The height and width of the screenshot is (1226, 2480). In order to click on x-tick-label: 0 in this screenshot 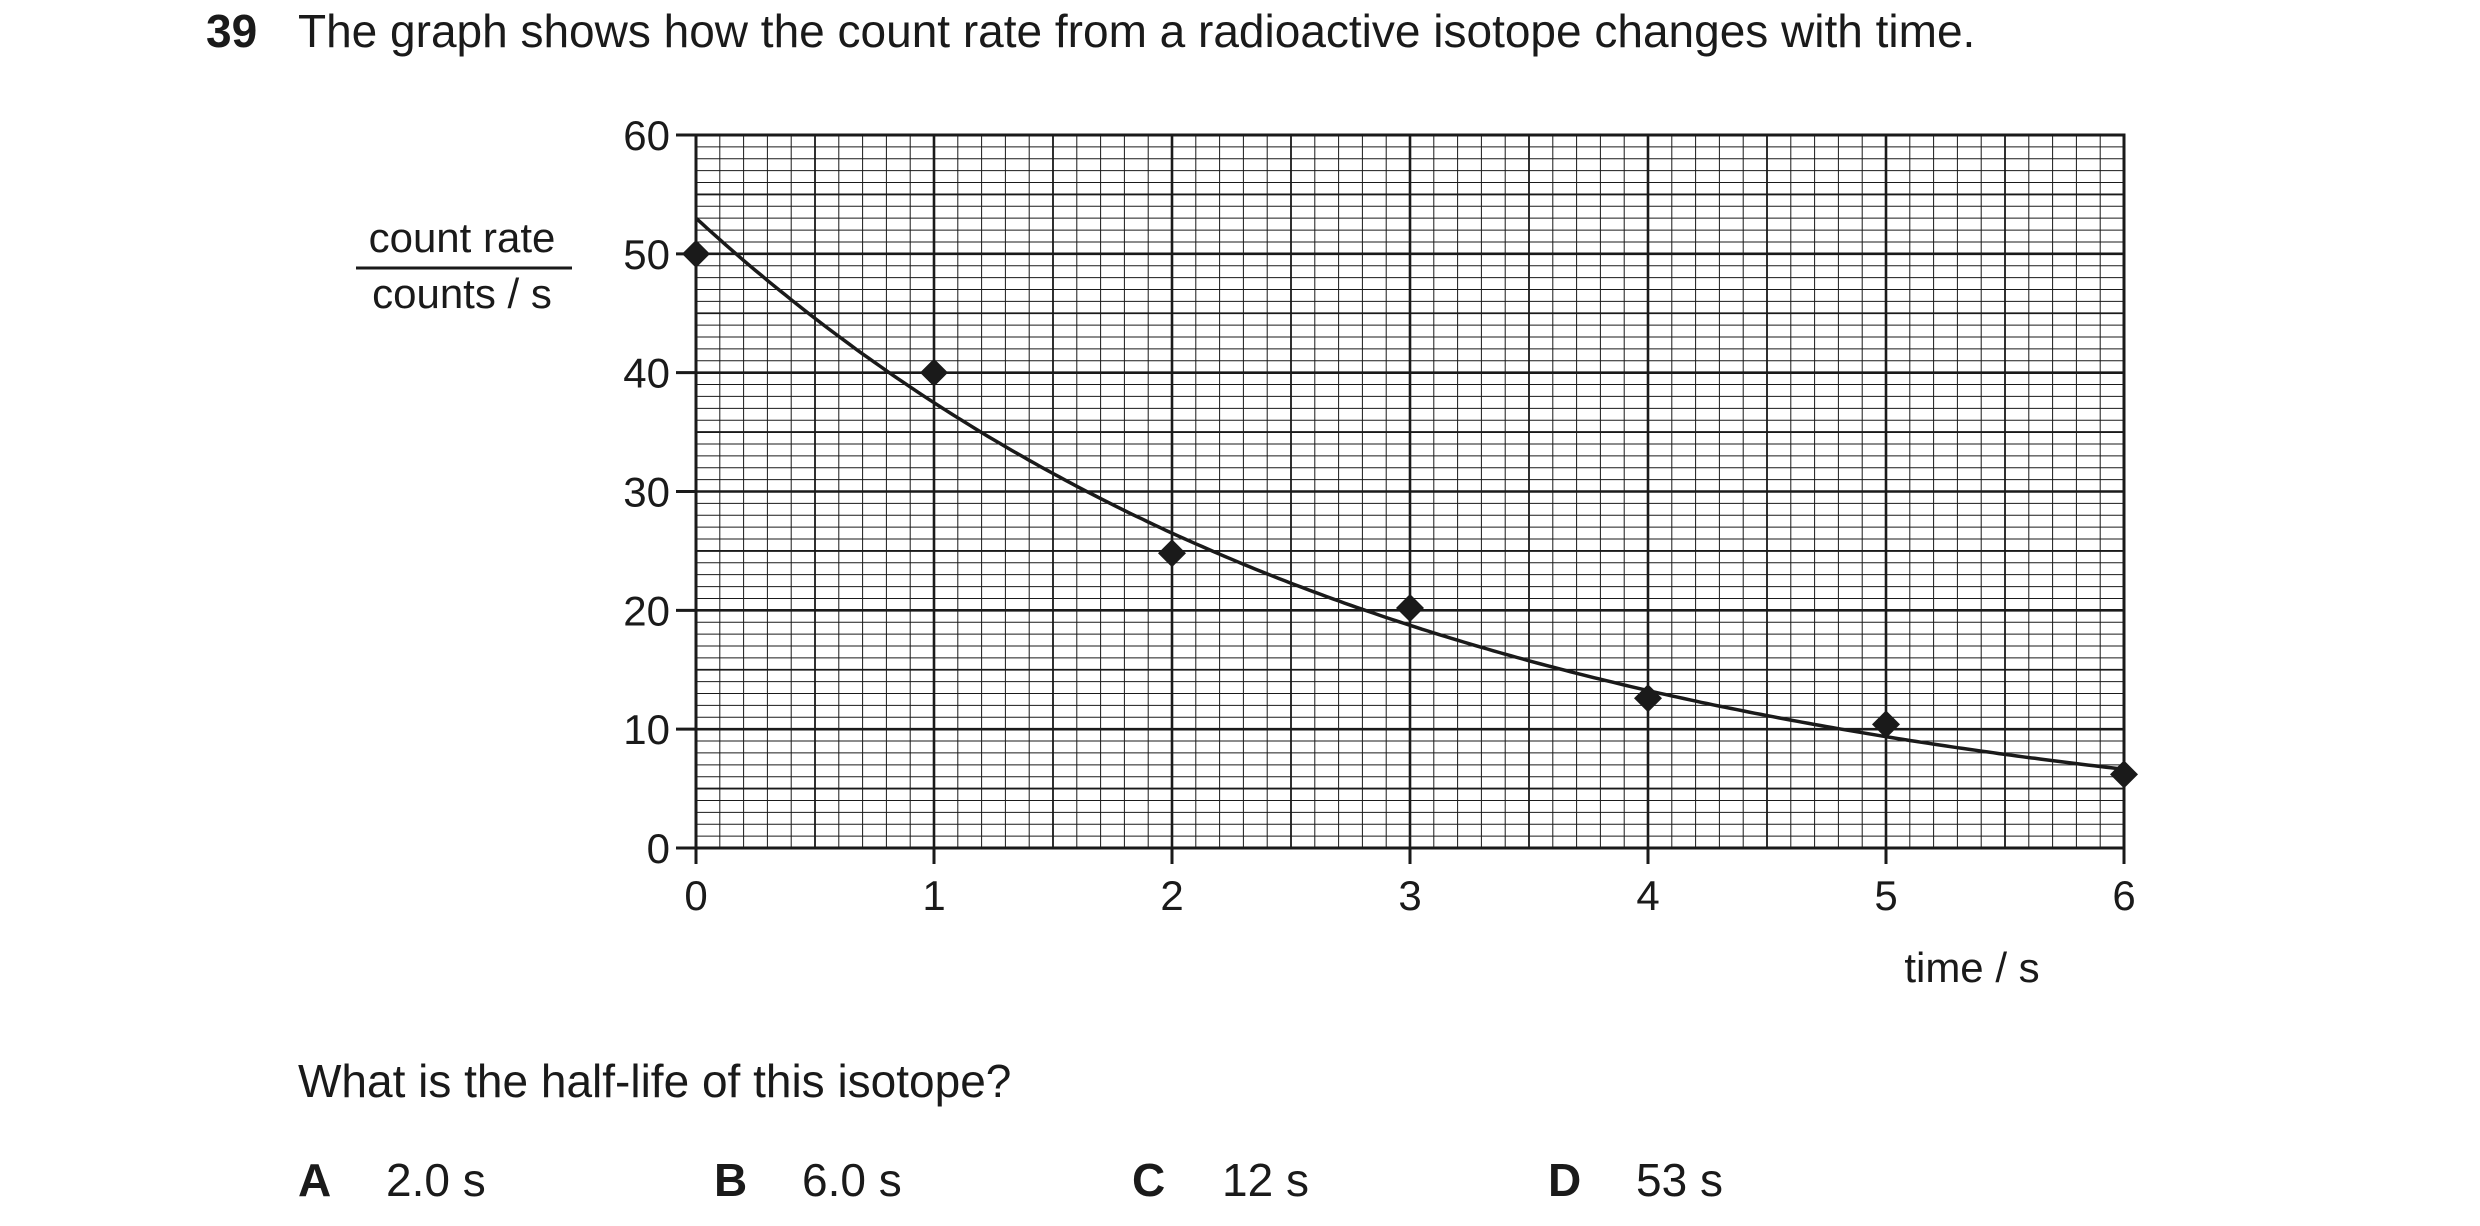, I will do `click(695, 895)`.